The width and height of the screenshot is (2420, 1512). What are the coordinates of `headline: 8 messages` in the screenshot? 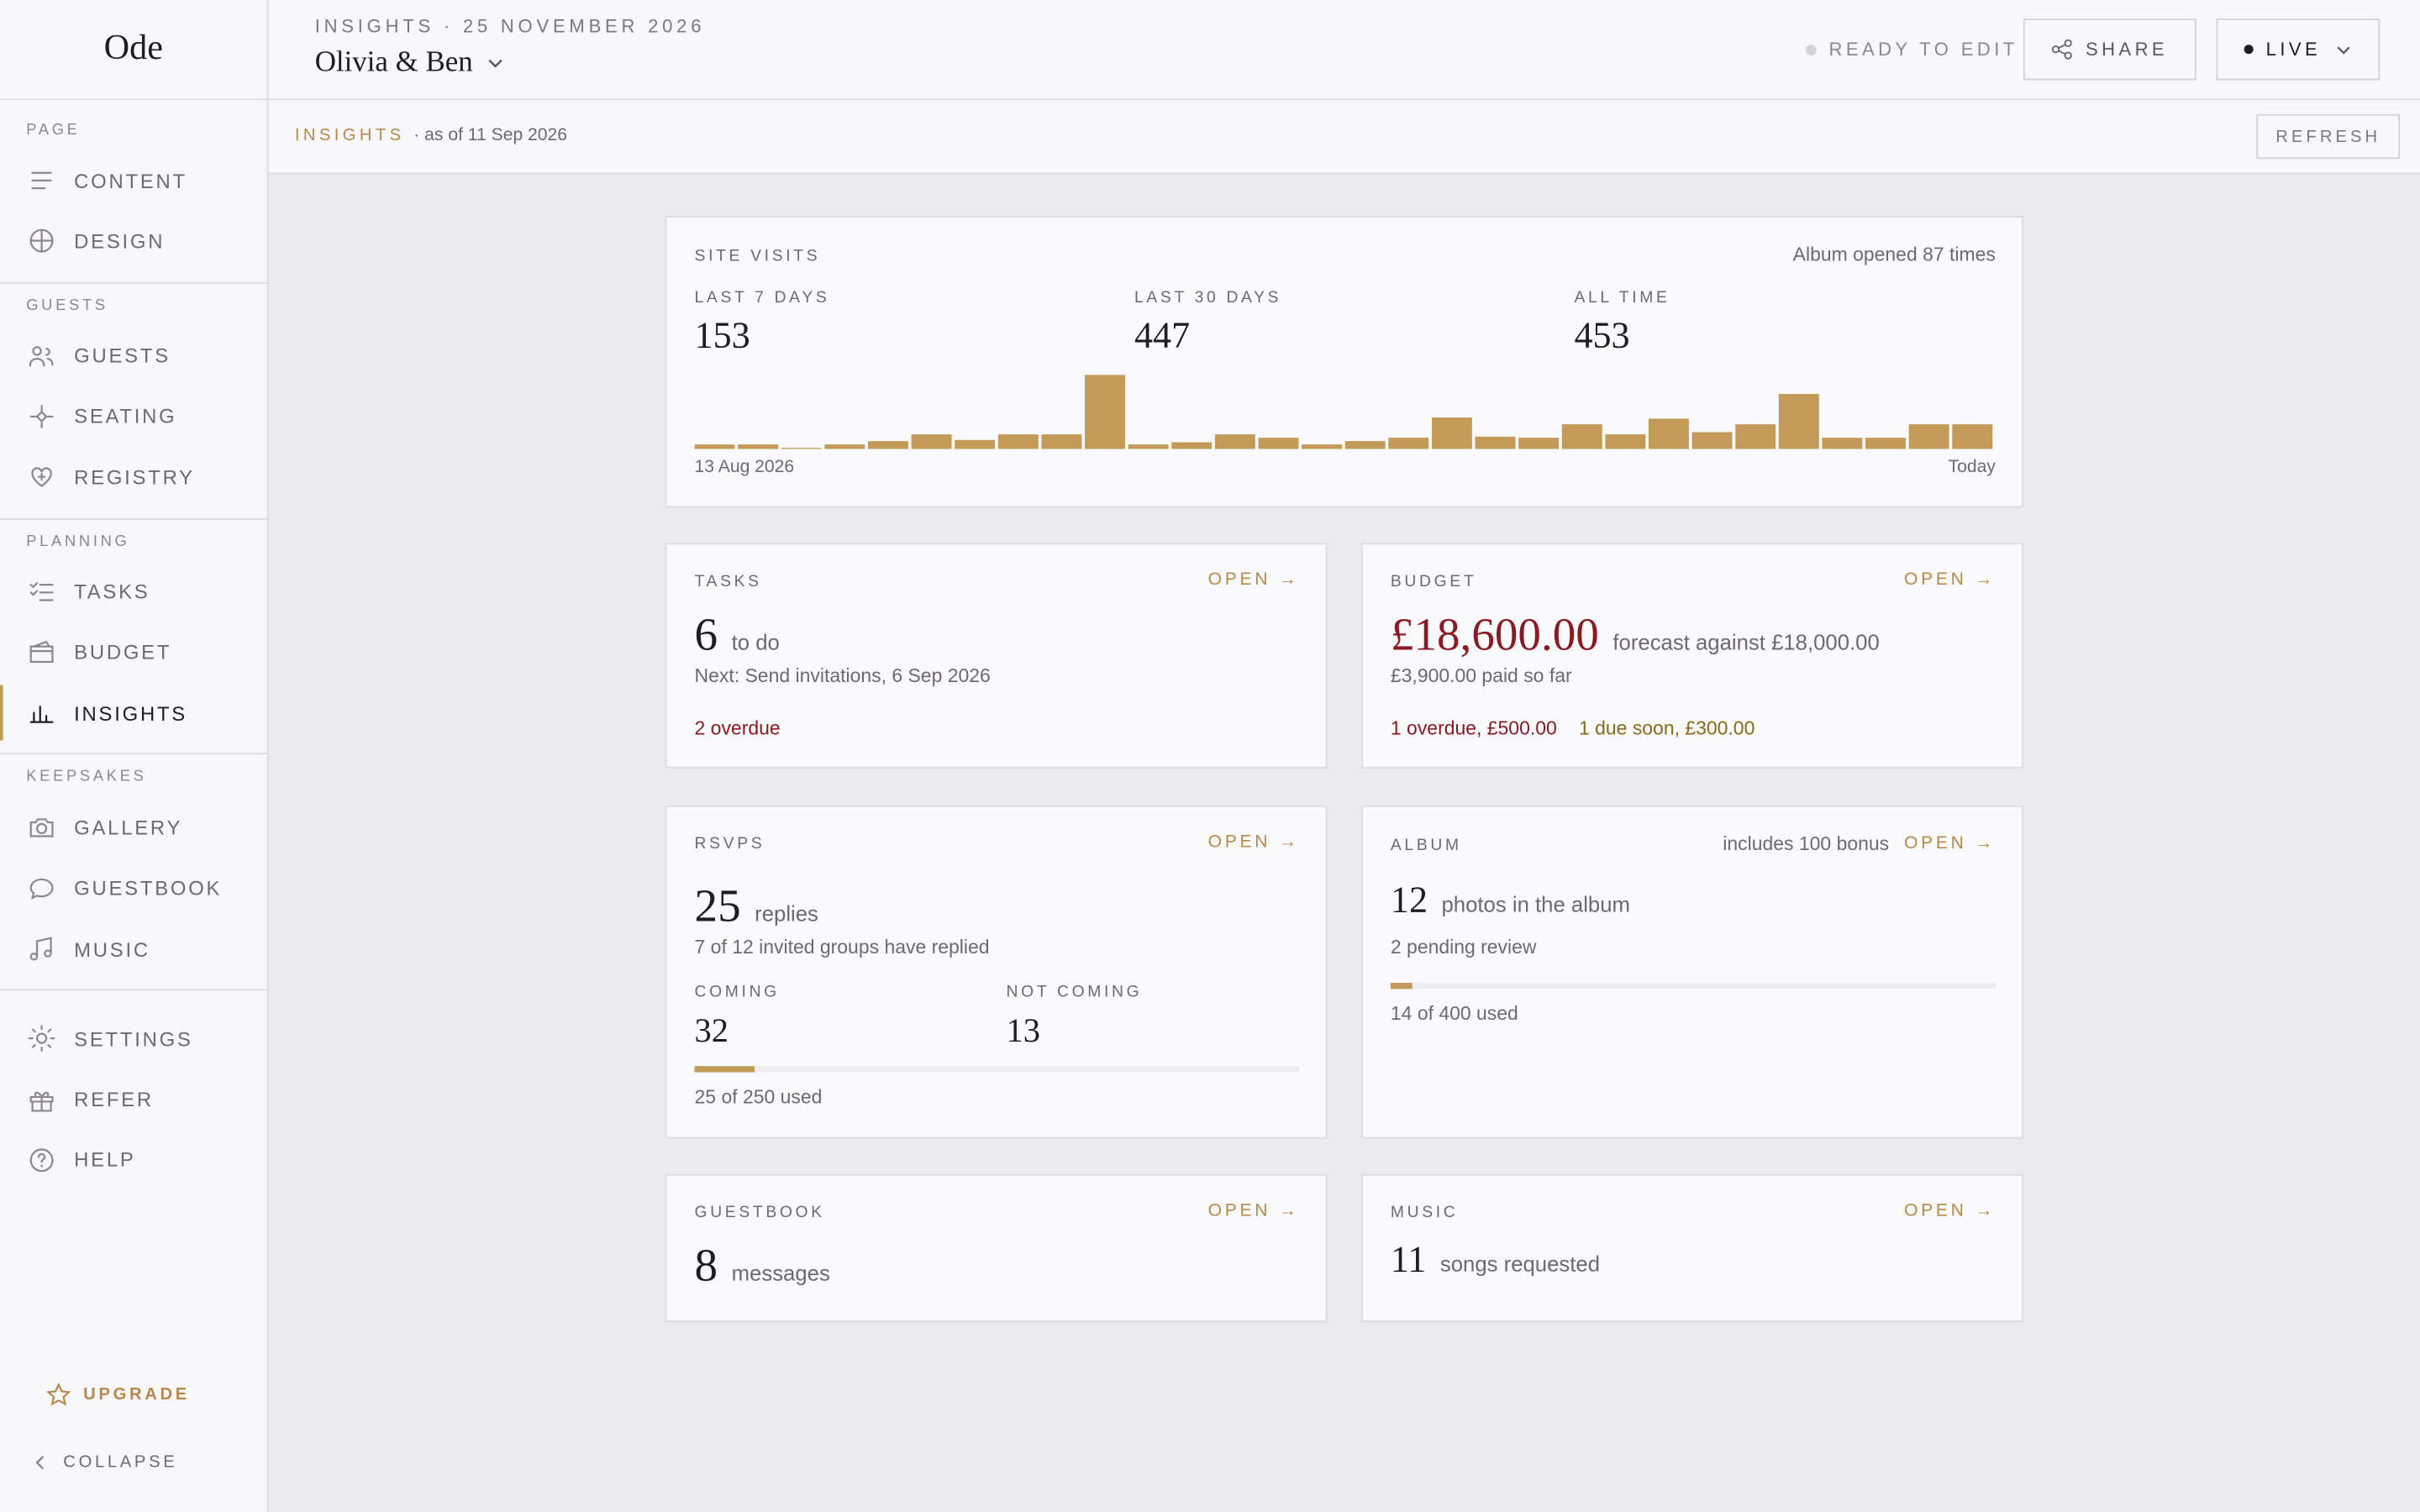 It's located at (763, 1267).